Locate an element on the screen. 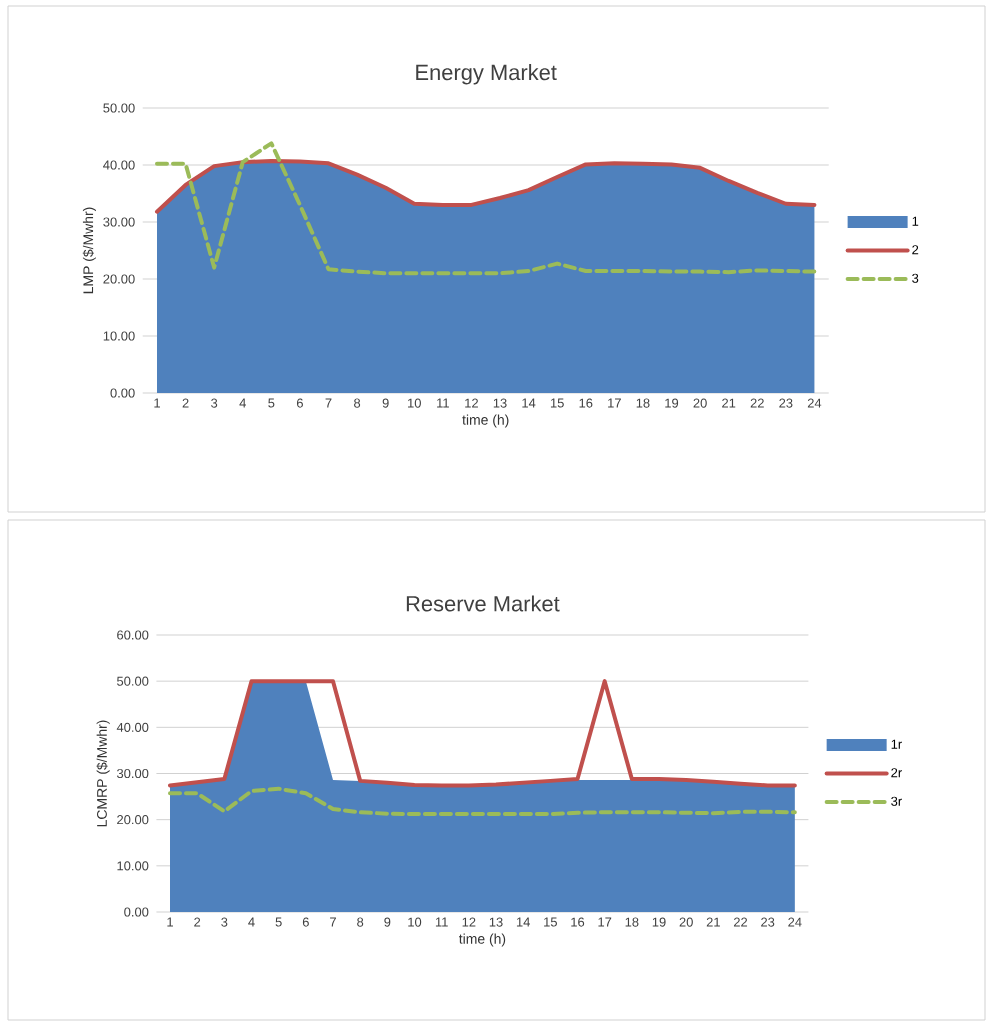 The image size is (988, 1024). legend-label: 1 is located at coordinates (915, 221).